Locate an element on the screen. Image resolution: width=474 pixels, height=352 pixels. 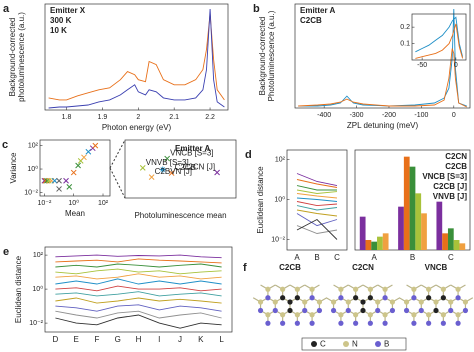
y-axis-label: Background-corrected is located at coordinates (262, 56).